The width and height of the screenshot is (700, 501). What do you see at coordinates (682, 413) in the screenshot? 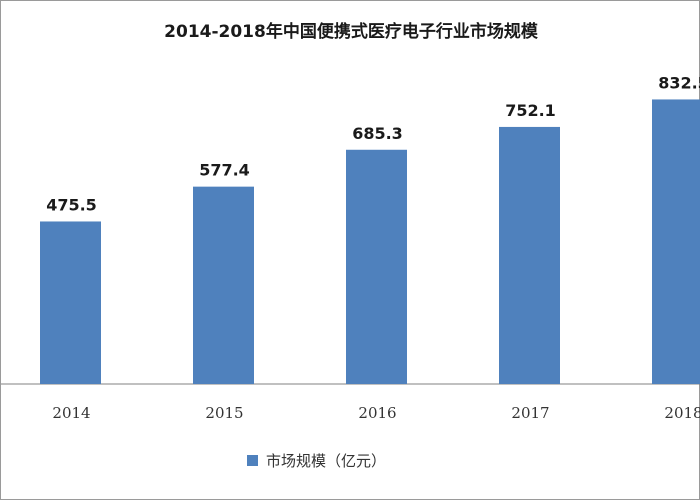
I see `x-tick-label-2018: 2018` at bounding box center [682, 413].